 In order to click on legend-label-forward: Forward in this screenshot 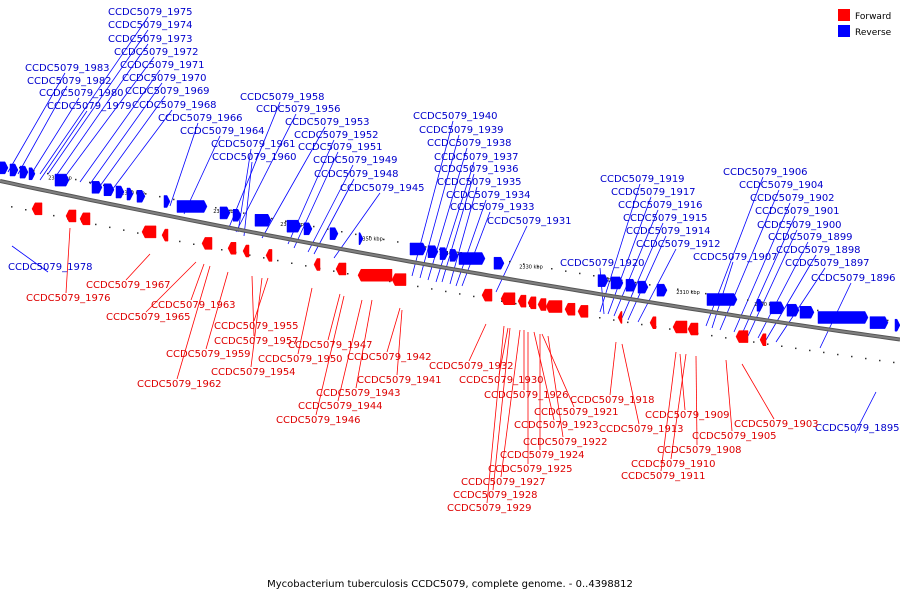, I will do `click(873, 17)`.